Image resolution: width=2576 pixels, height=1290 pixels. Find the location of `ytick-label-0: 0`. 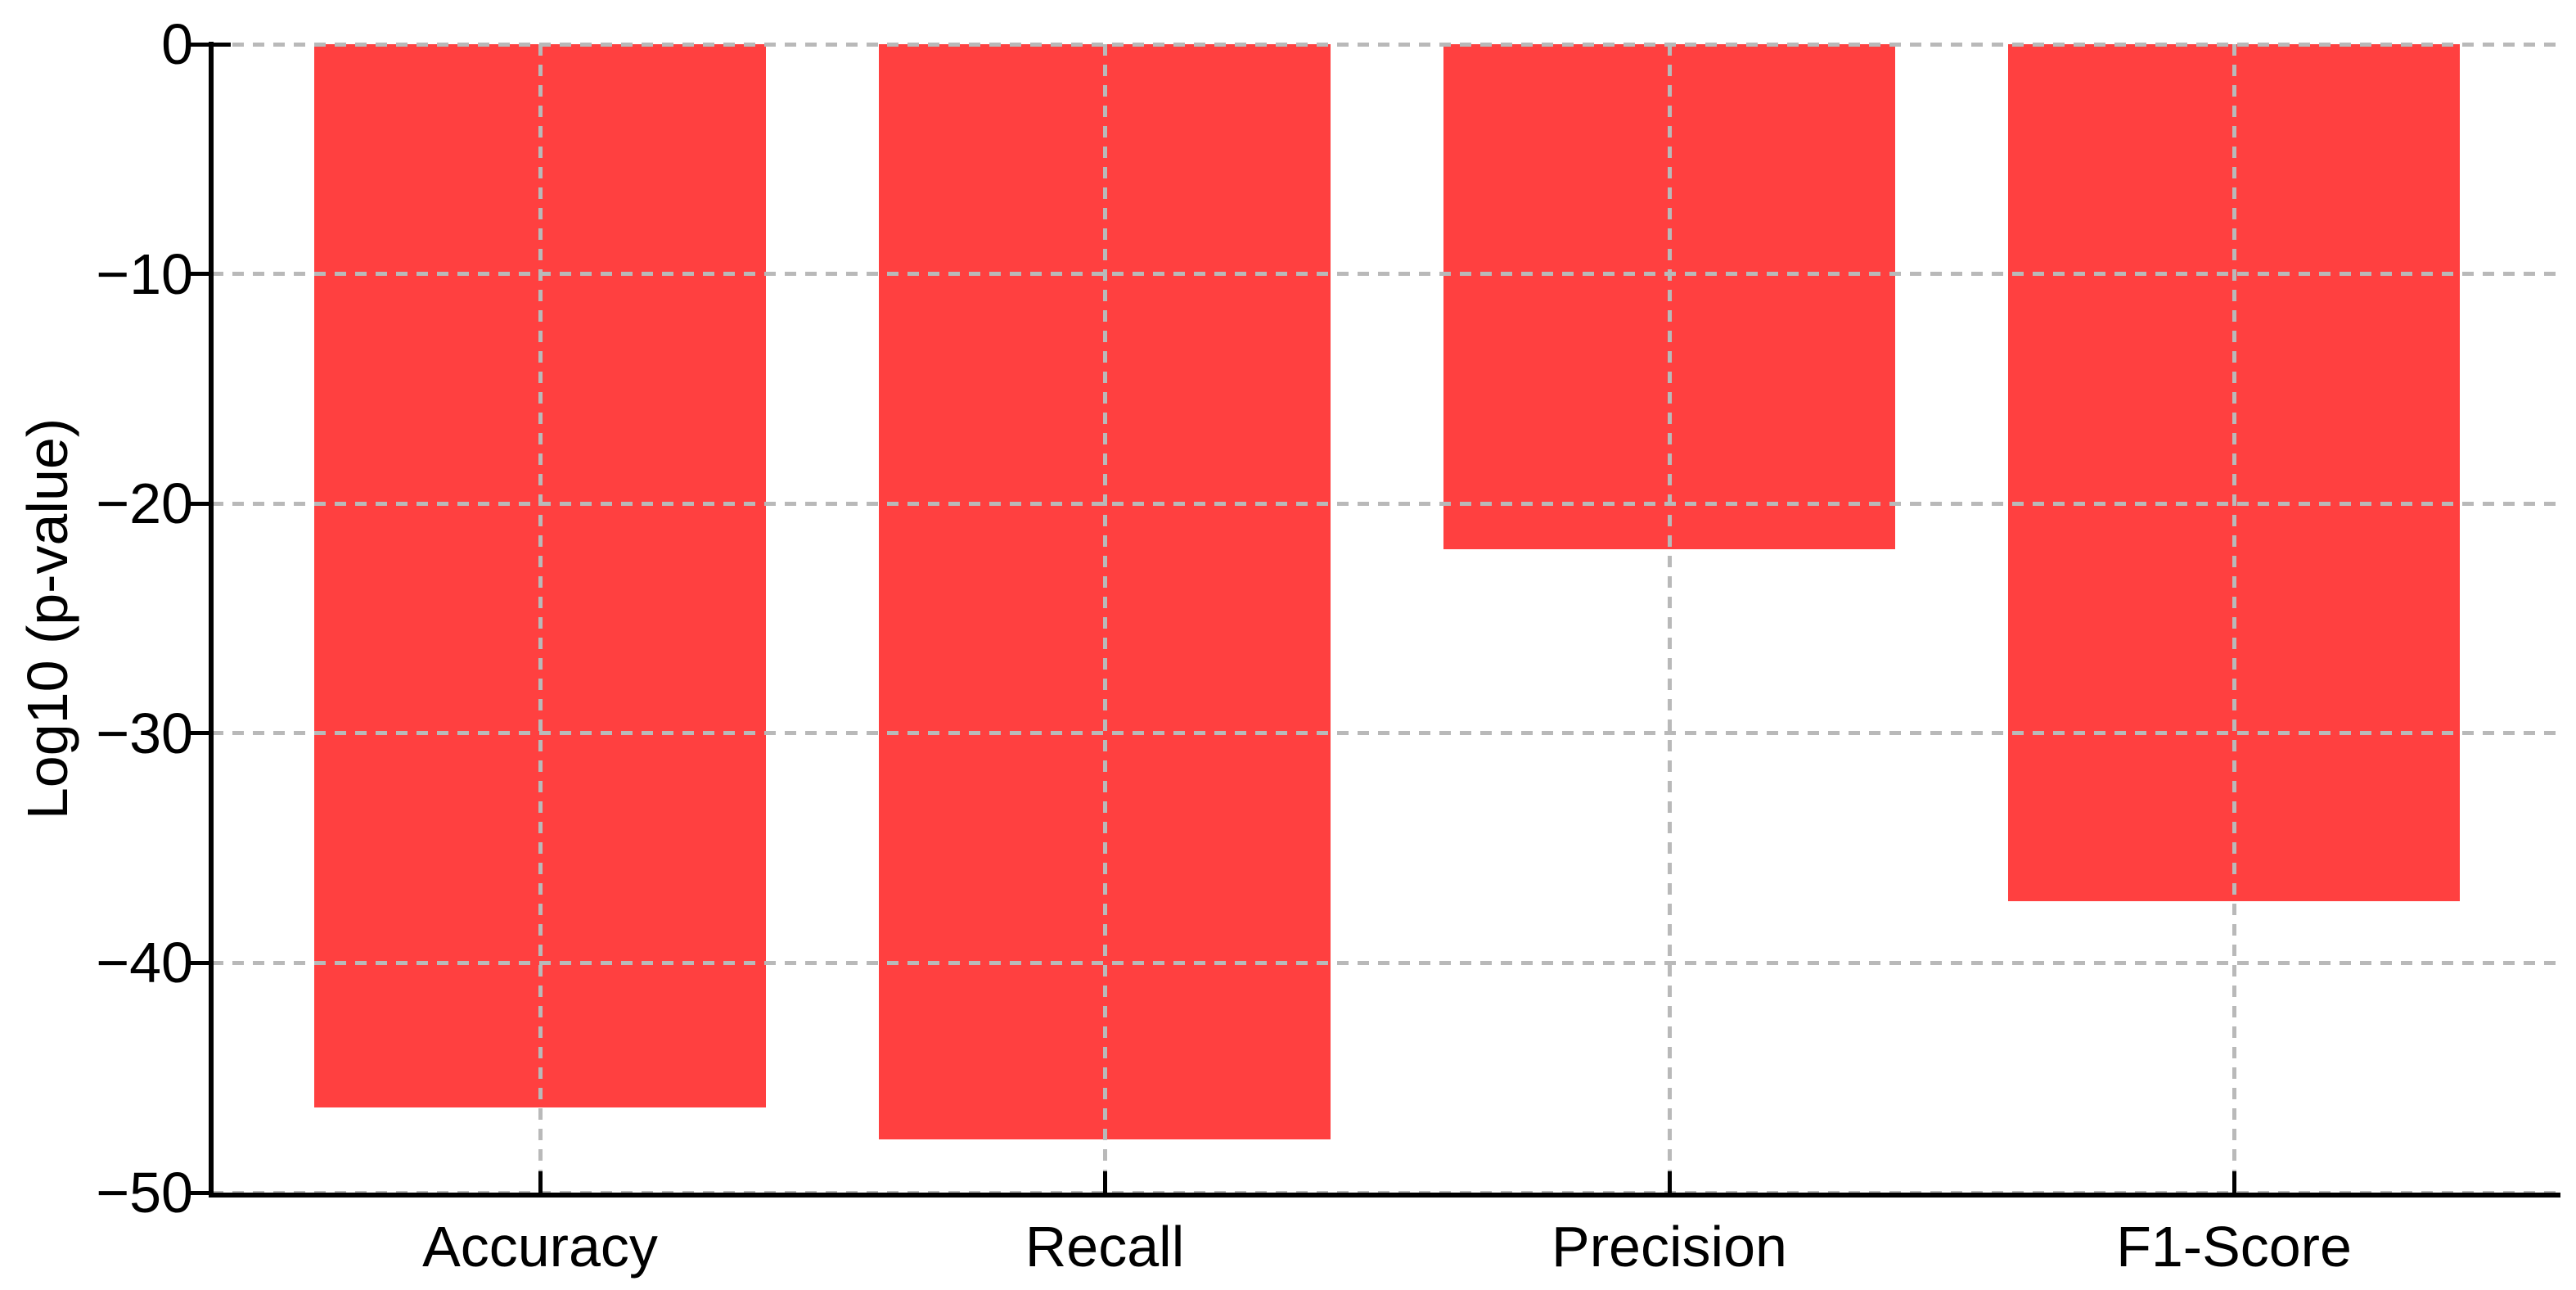

ytick-label-0: 0 is located at coordinates (177, 44).